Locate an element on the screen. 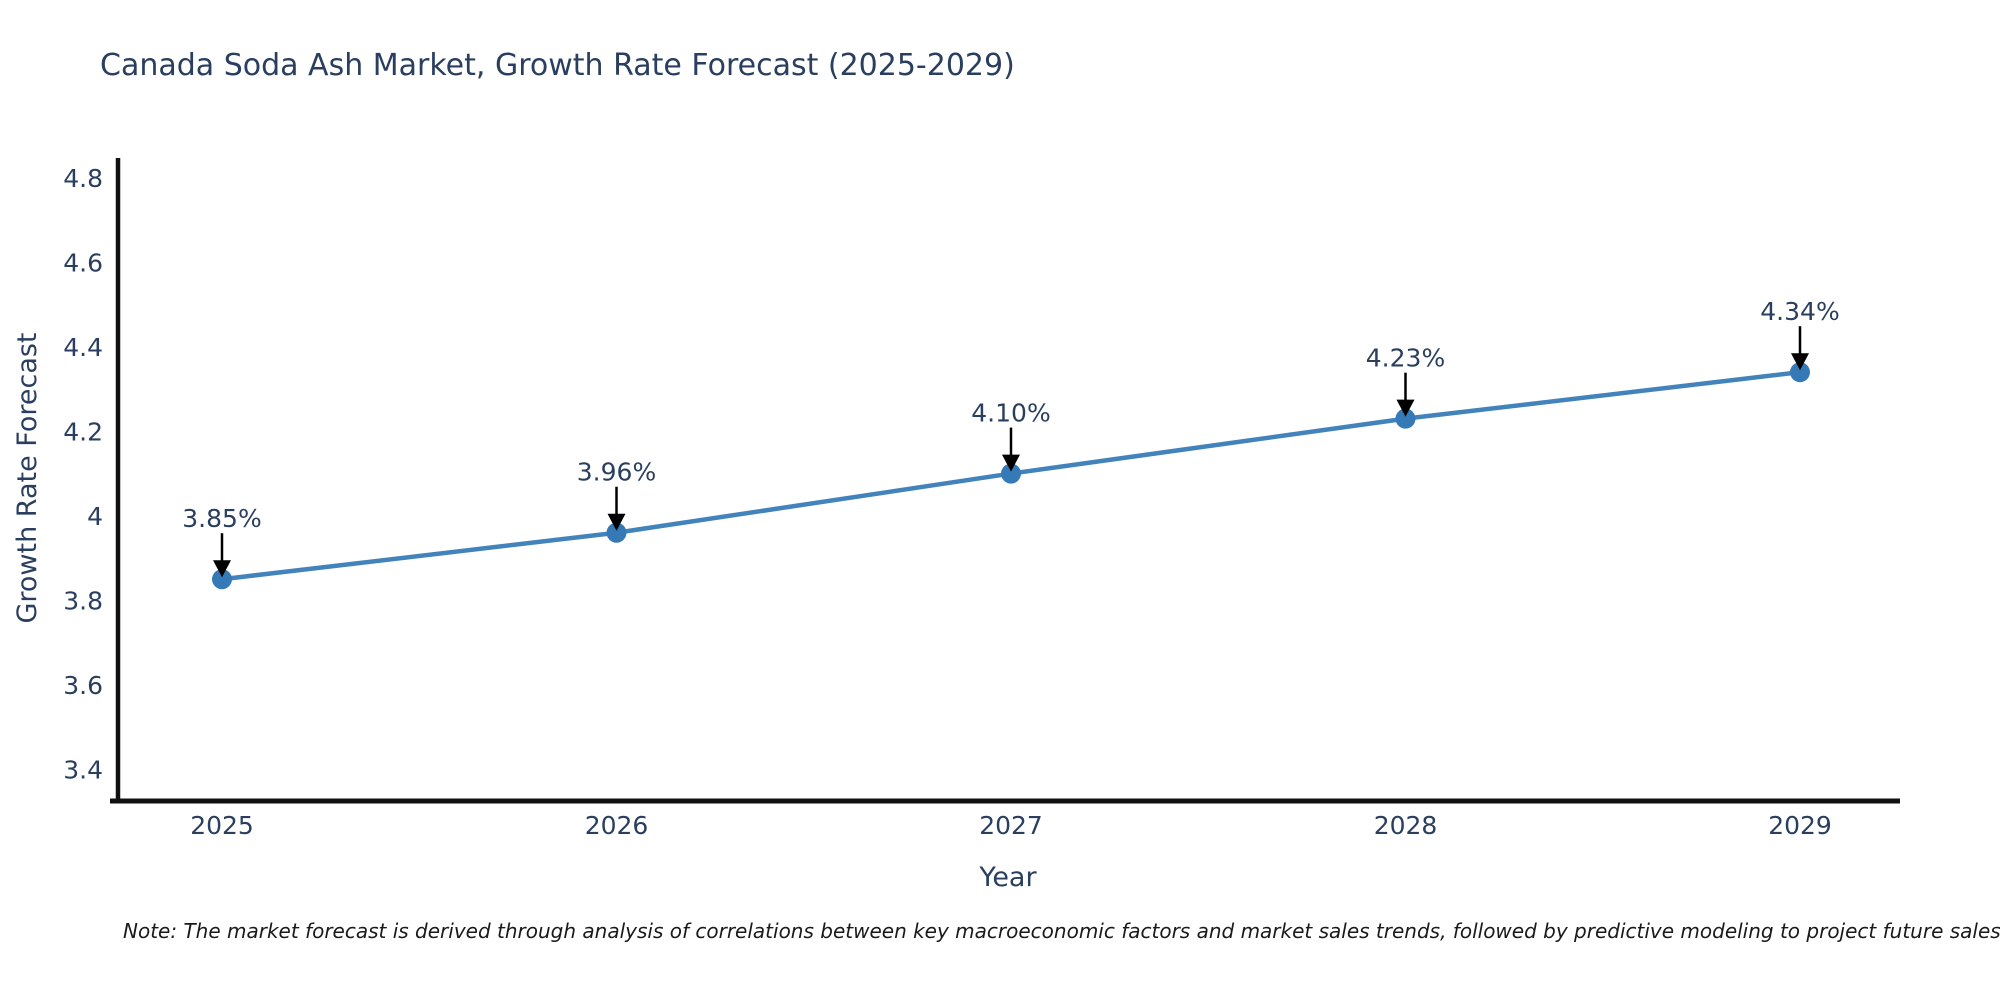 This screenshot has width=2000, height=1000. x-tick-label: 2028 is located at coordinates (1406, 825).